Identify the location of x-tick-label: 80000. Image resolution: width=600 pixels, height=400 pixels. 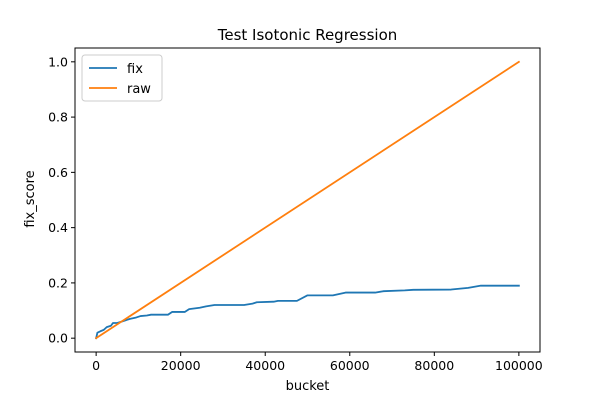
(434, 365).